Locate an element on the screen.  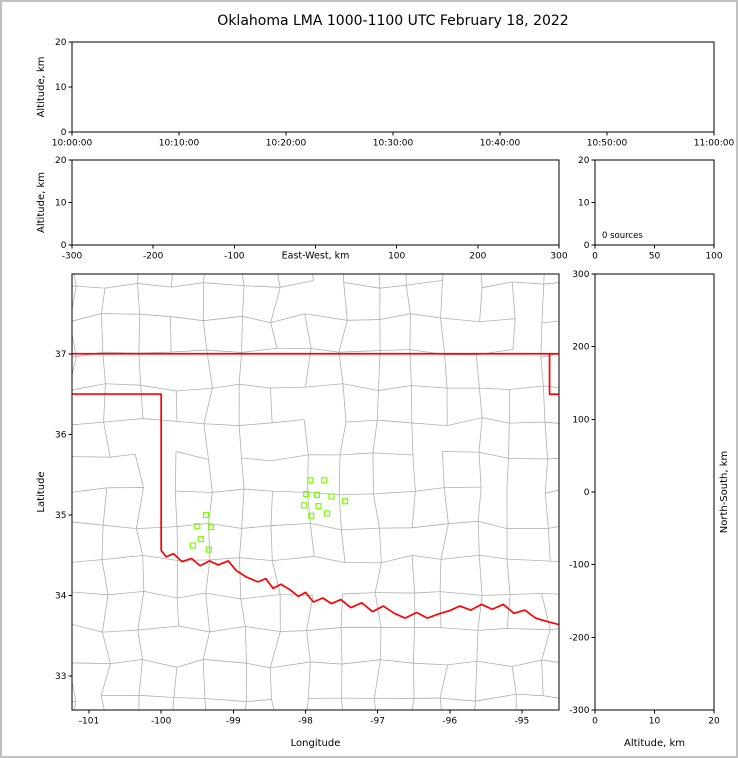
lma-stations is located at coordinates (269, 515).